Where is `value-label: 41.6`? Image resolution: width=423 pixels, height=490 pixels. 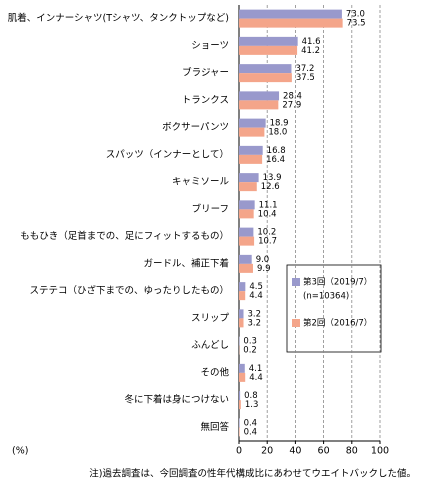 value-label: 41.6 is located at coordinates (311, 42).